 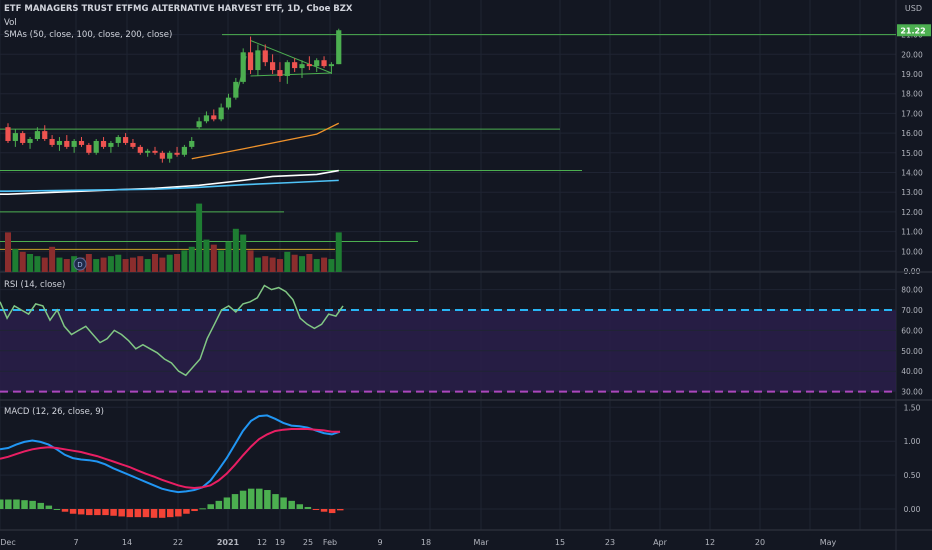 I want to click on rsi-tick-label: 40.00, so click(x=912, y=371).